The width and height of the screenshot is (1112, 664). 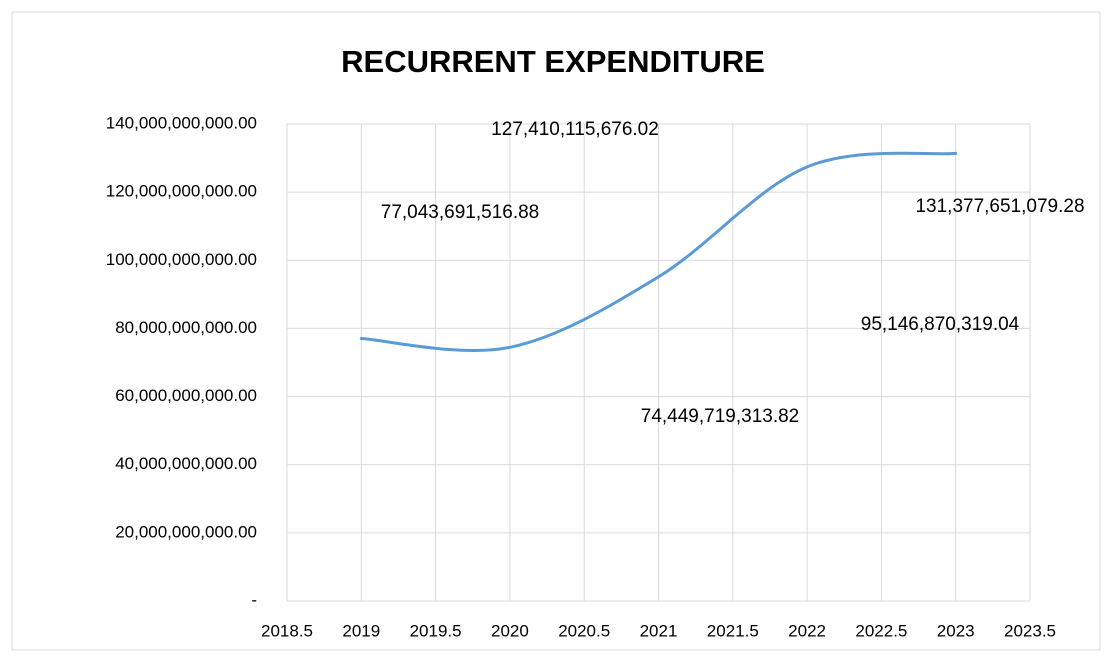 What do you see at coordinates (254, 599) in the screenshot?
I see `y-tick-label: -` at bounding box center [254, 599].